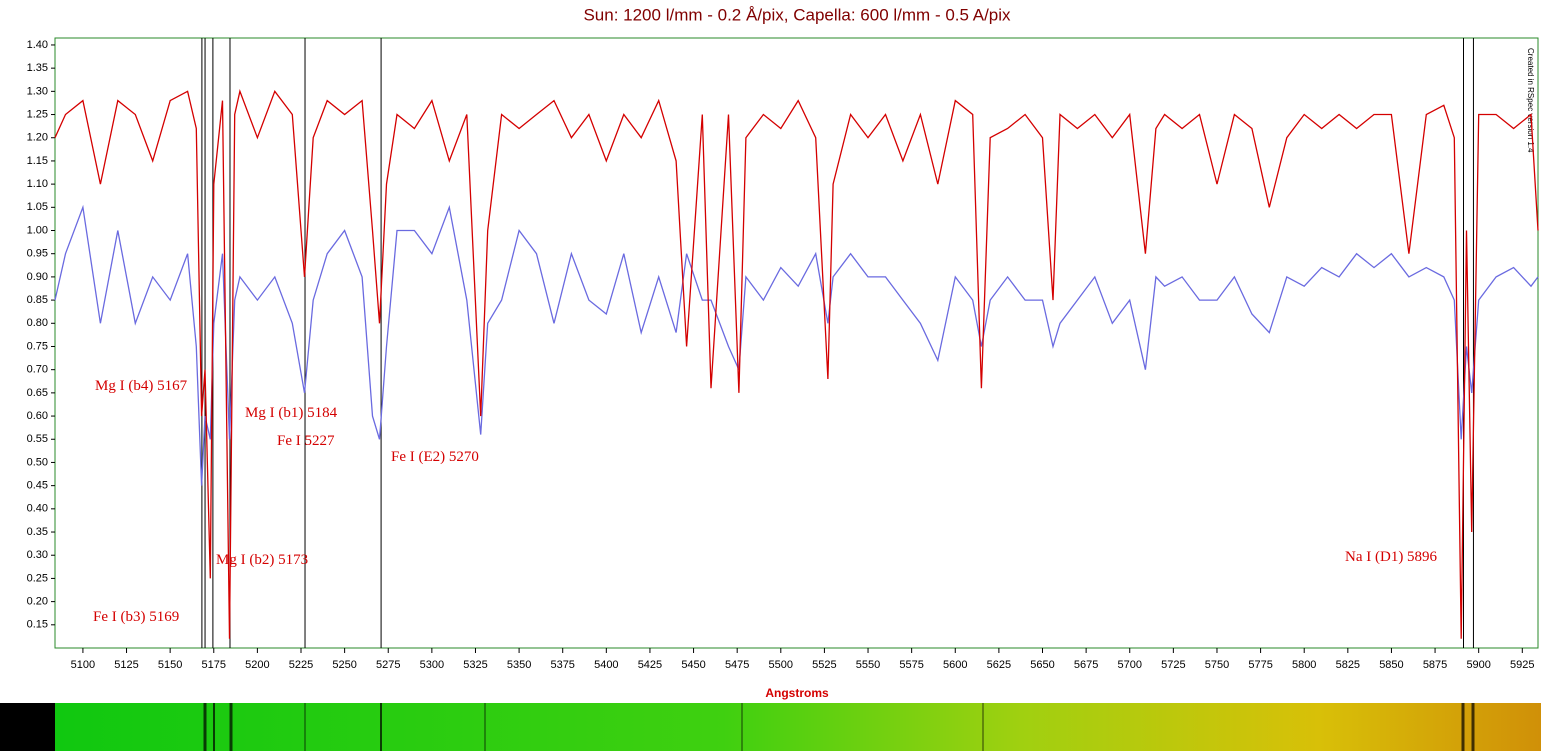 The width and height of the screenshot is (1541, 751). What do you see at coordinates (388, 665) in the screenshot?
I see `x-tick-label: 5275` at bounding box center [388, 665].